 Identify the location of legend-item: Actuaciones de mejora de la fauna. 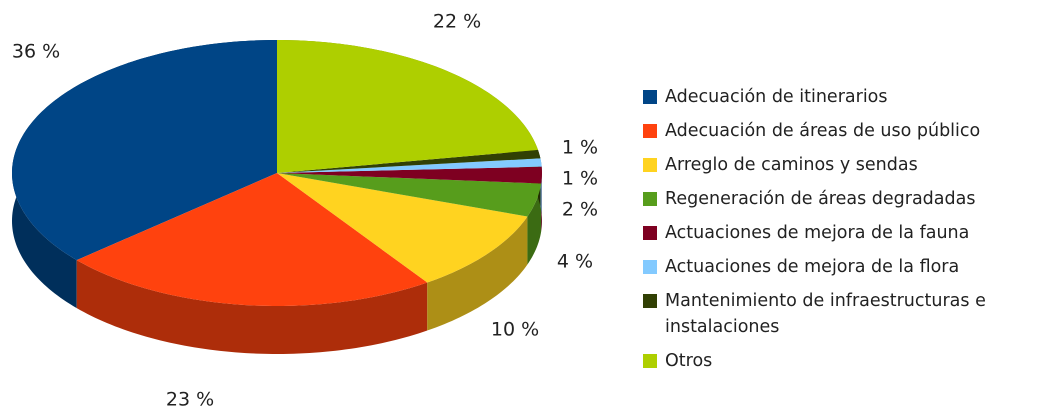
(845, 233).